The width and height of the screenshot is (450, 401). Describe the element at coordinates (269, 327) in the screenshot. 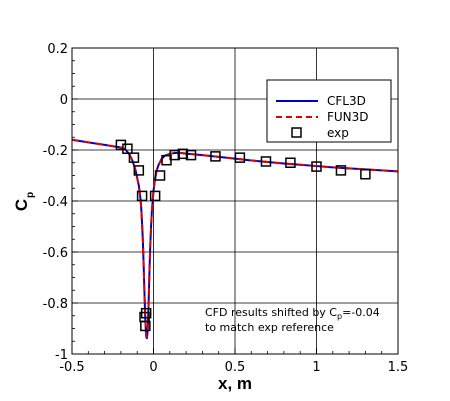

I see `annotation-line-2: to match exp reference` at that location.